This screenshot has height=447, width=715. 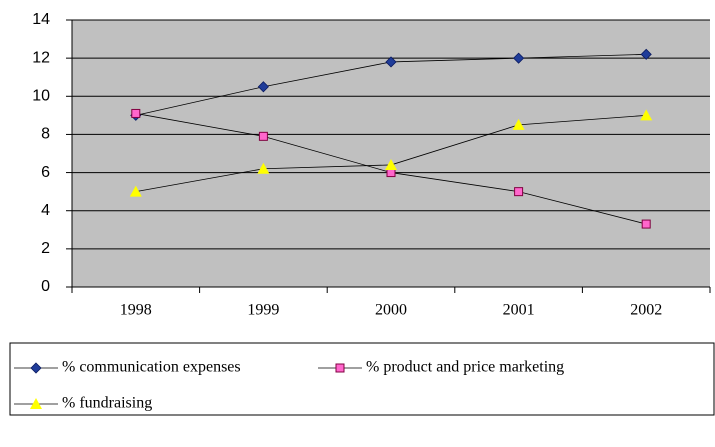 I want to click on x-tick-label: 2001, so click(x=519, y=310).